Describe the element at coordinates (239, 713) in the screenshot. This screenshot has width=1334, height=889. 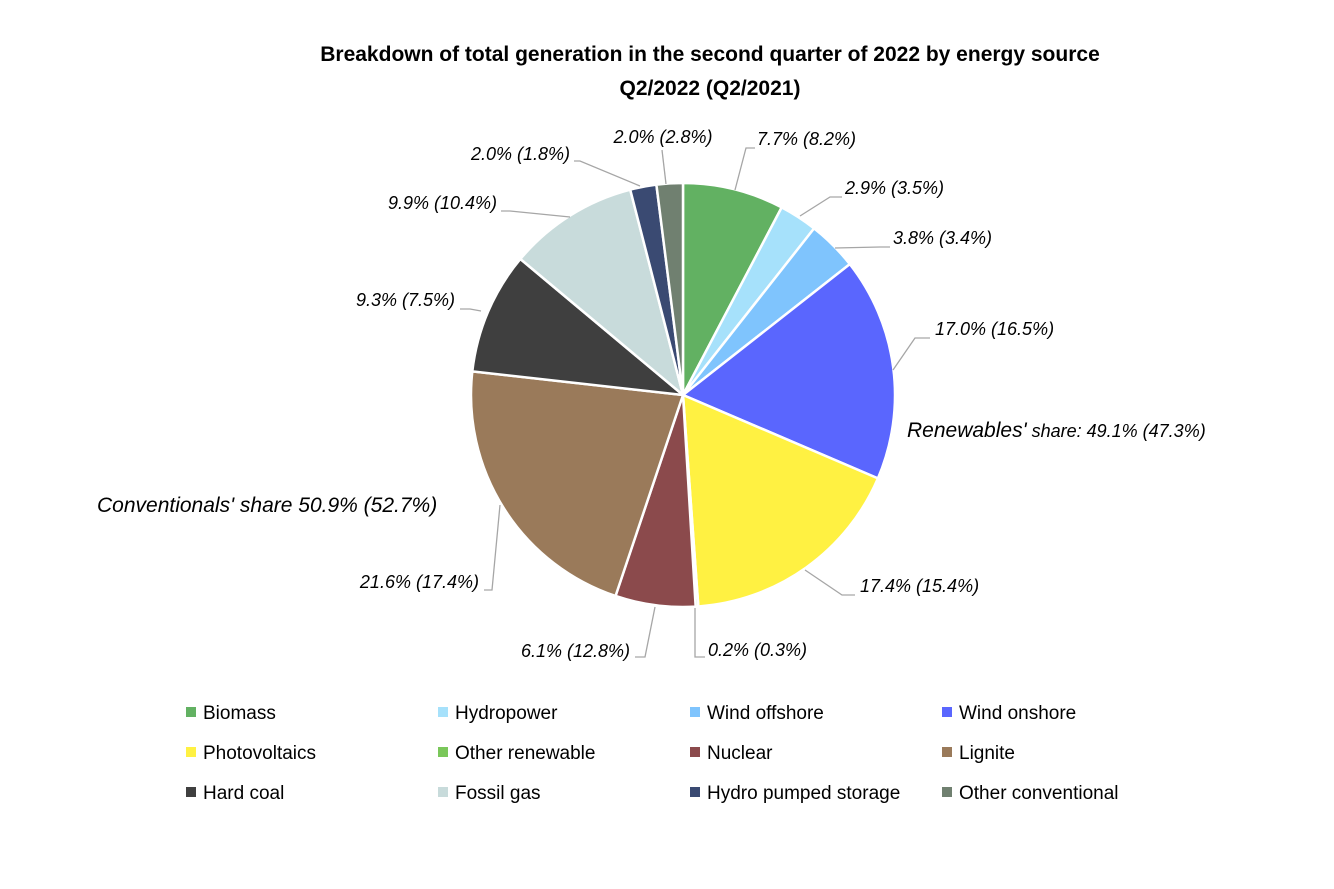
I see `legend-label-biomass: Biomass` at that location.